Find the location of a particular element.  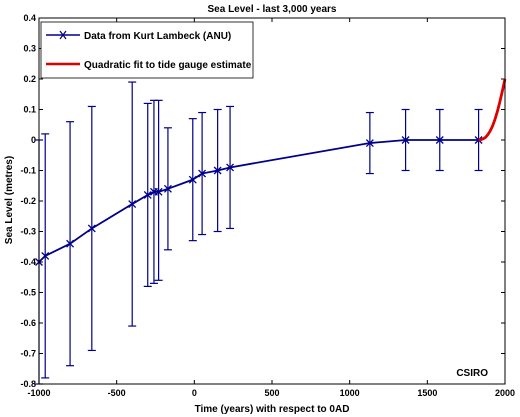

y-tick-label: 0.2 is located at coordinates (29, 79).